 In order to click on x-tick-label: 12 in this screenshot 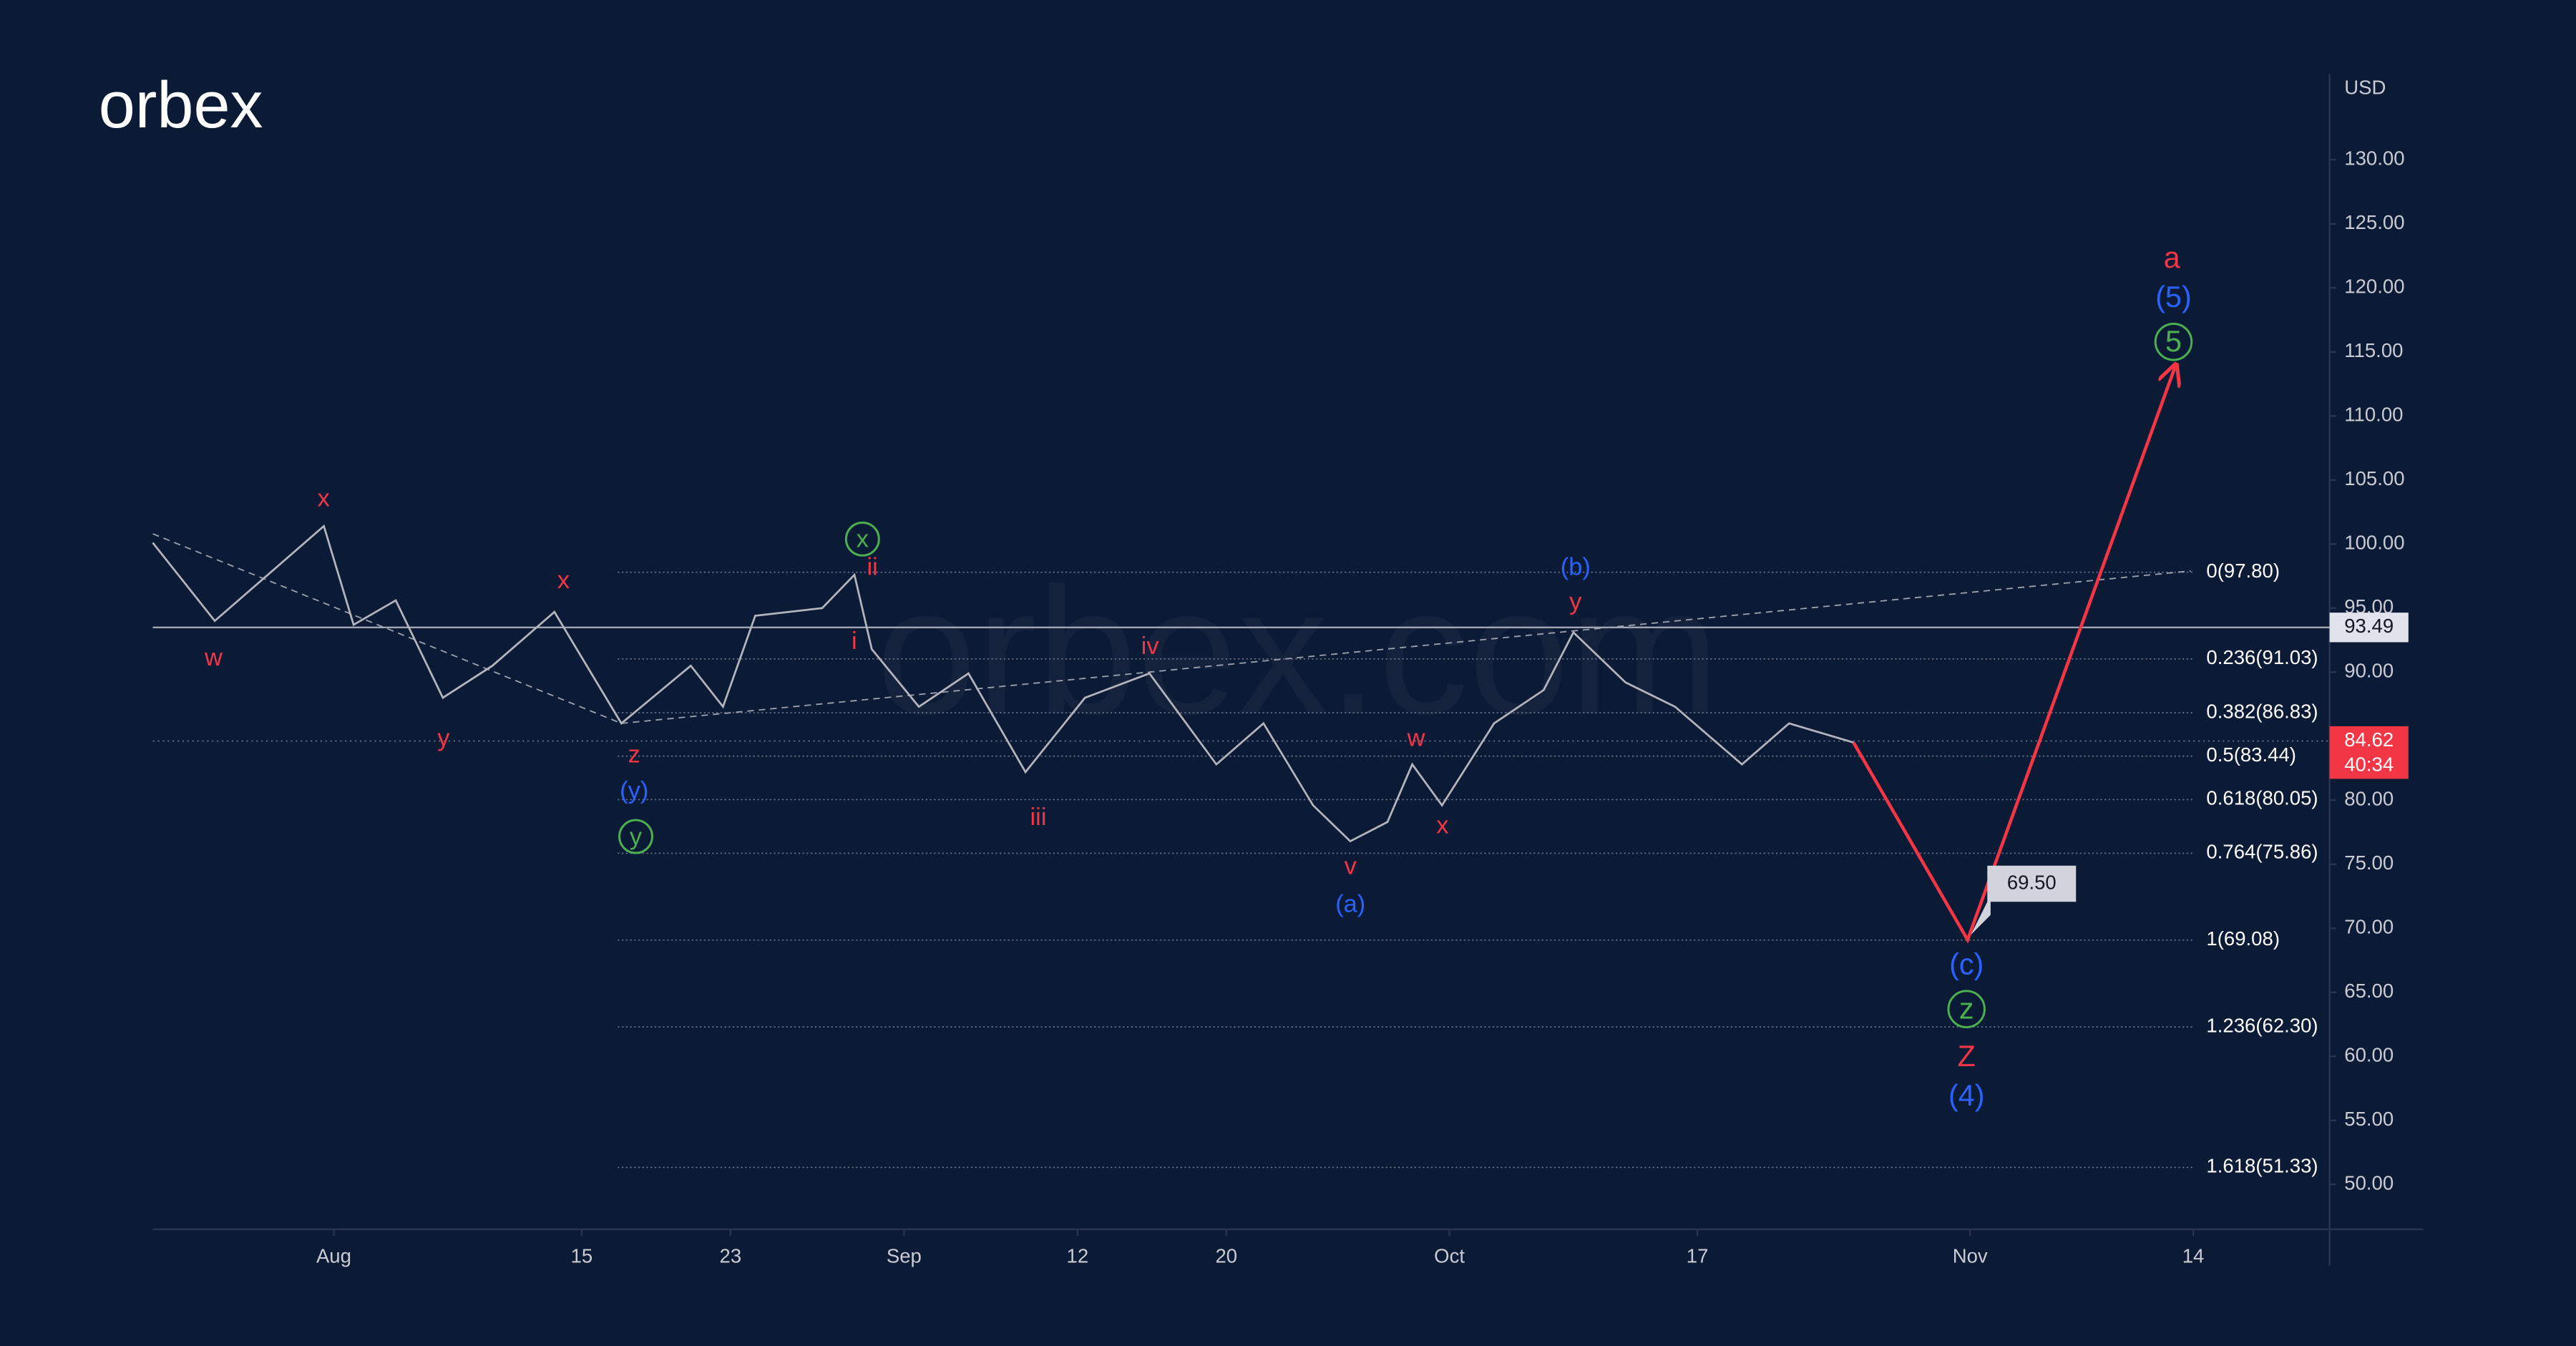, I will do `click(1078, 1255)`.